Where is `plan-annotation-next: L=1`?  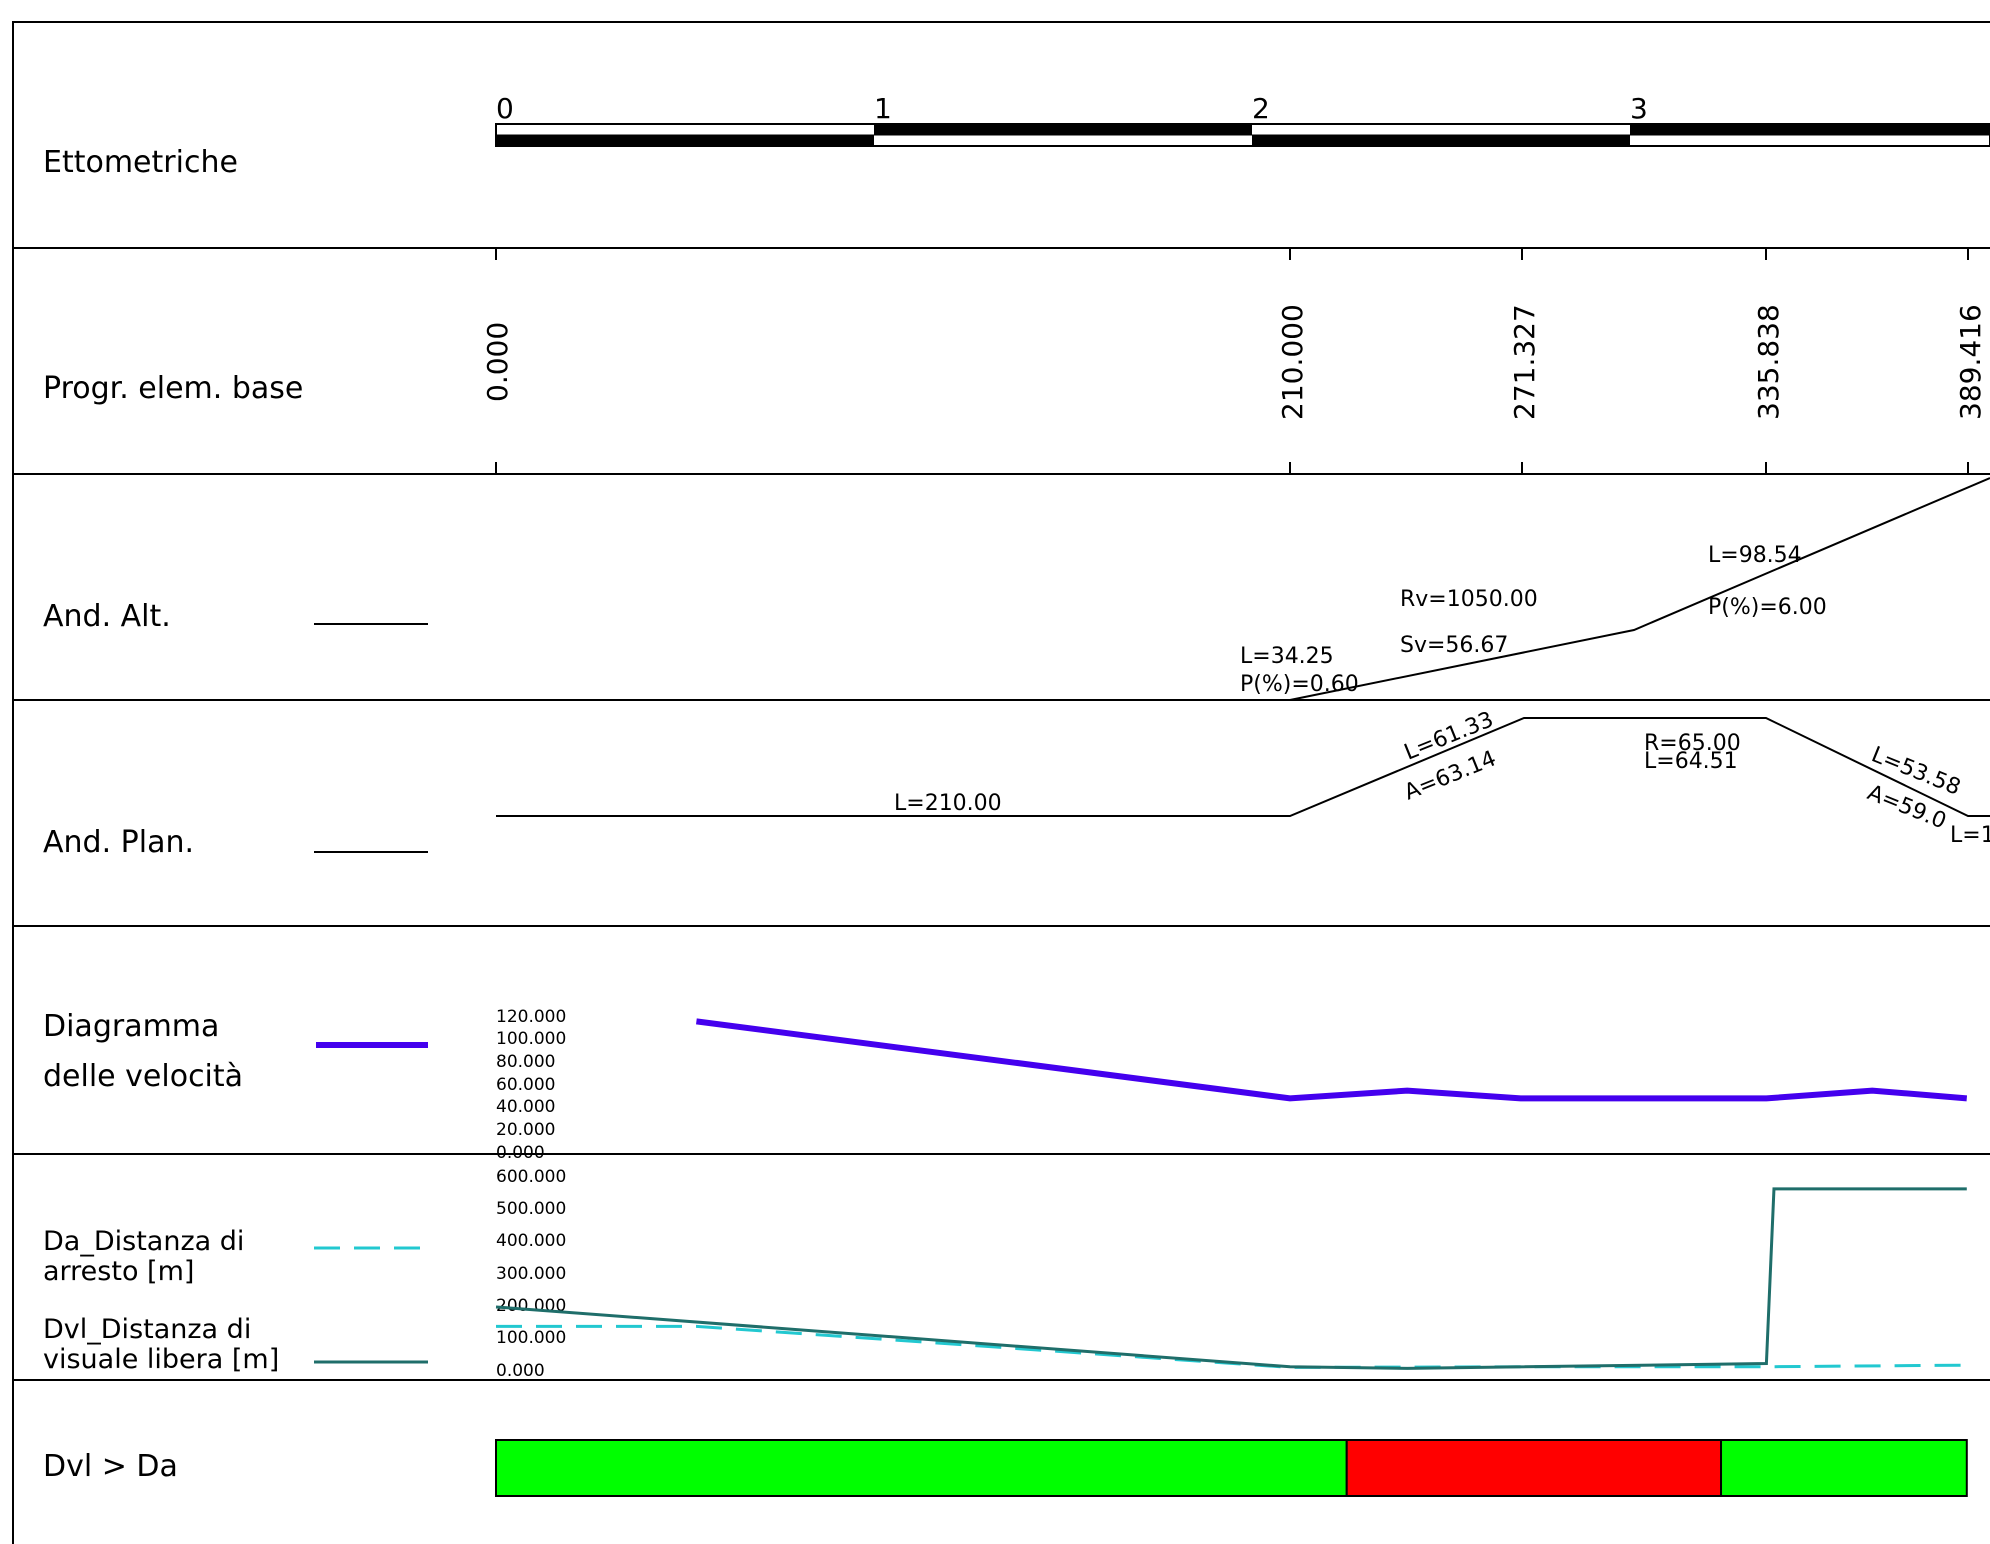 plan-annotation-next: L=1 is located at coordinates (1970, 835).